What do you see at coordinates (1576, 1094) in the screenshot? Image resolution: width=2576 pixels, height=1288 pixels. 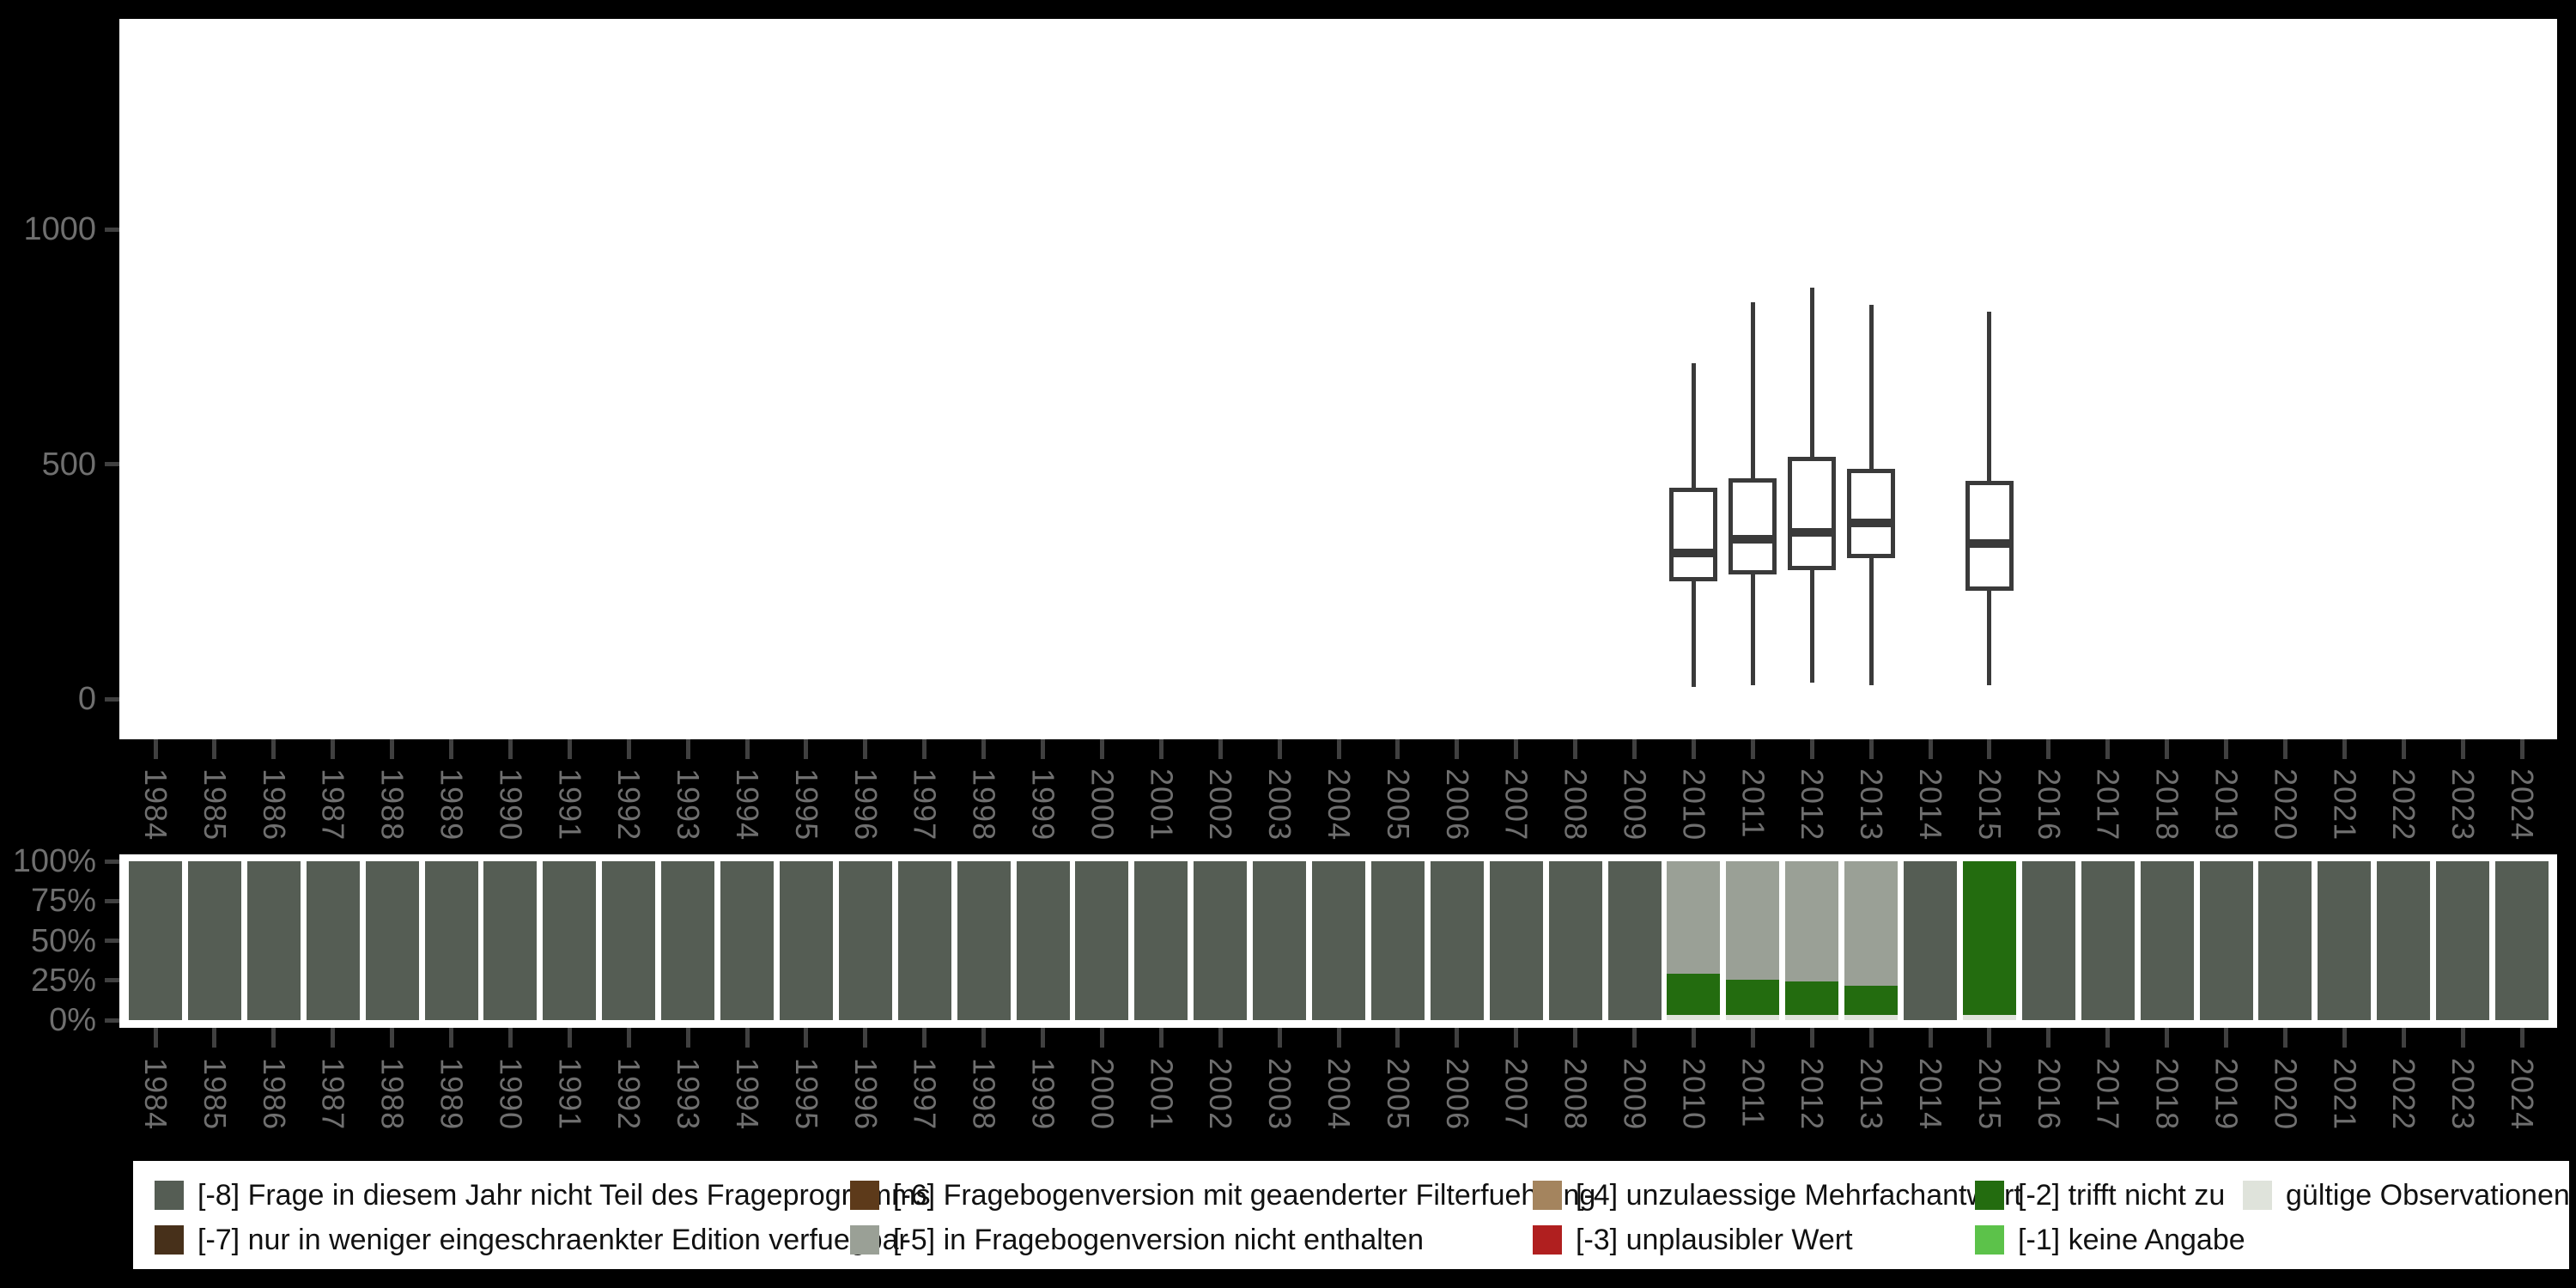 I see `x-label-bars: 2008` at bounding box center [1576, 1094].